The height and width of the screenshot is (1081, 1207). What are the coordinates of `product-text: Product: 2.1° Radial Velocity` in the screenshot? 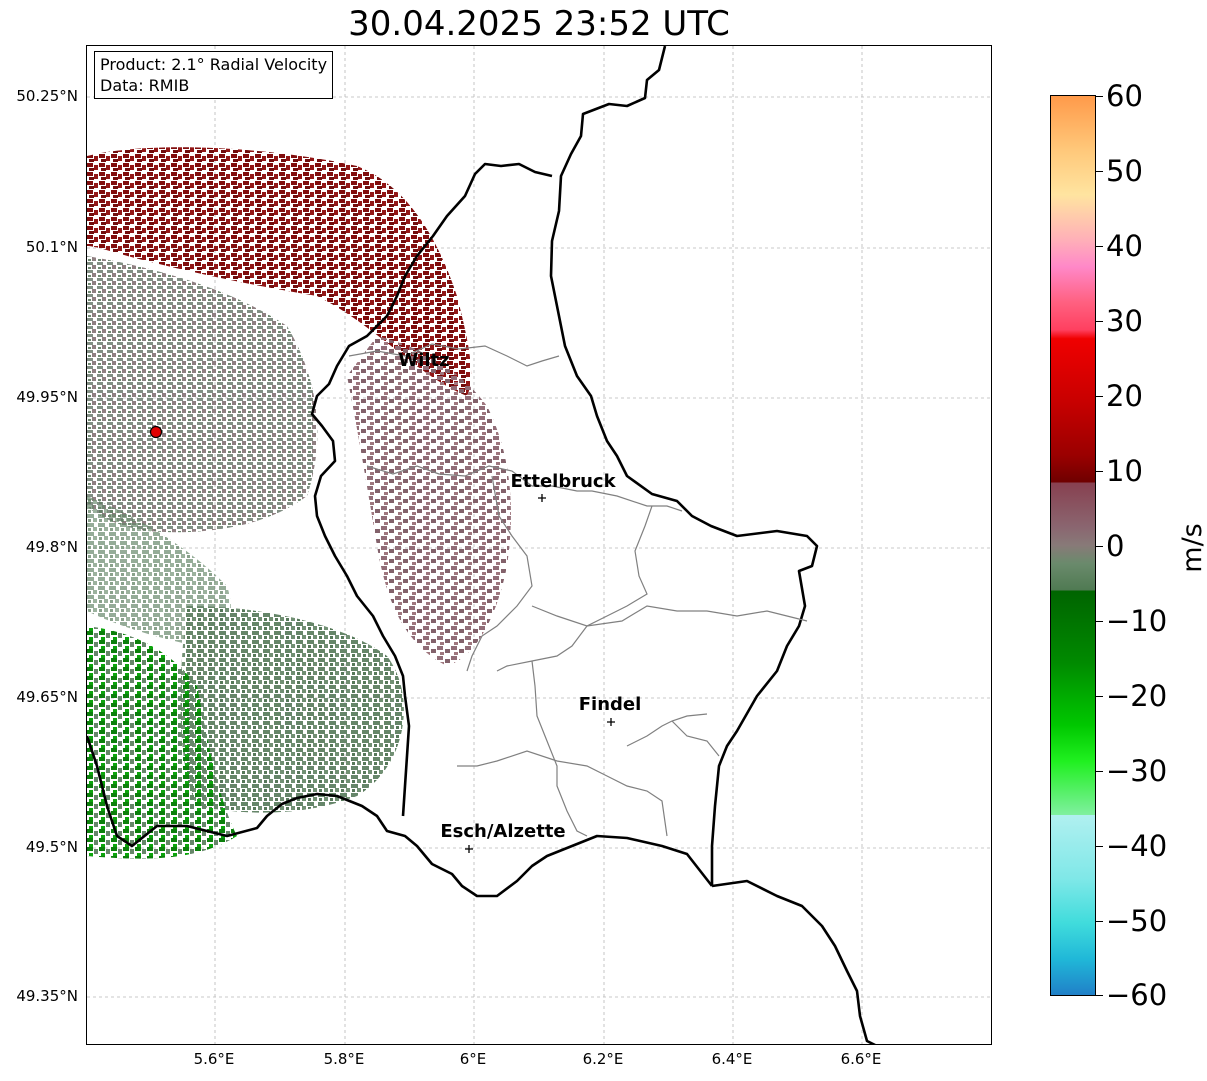 It's located at (214, 64).